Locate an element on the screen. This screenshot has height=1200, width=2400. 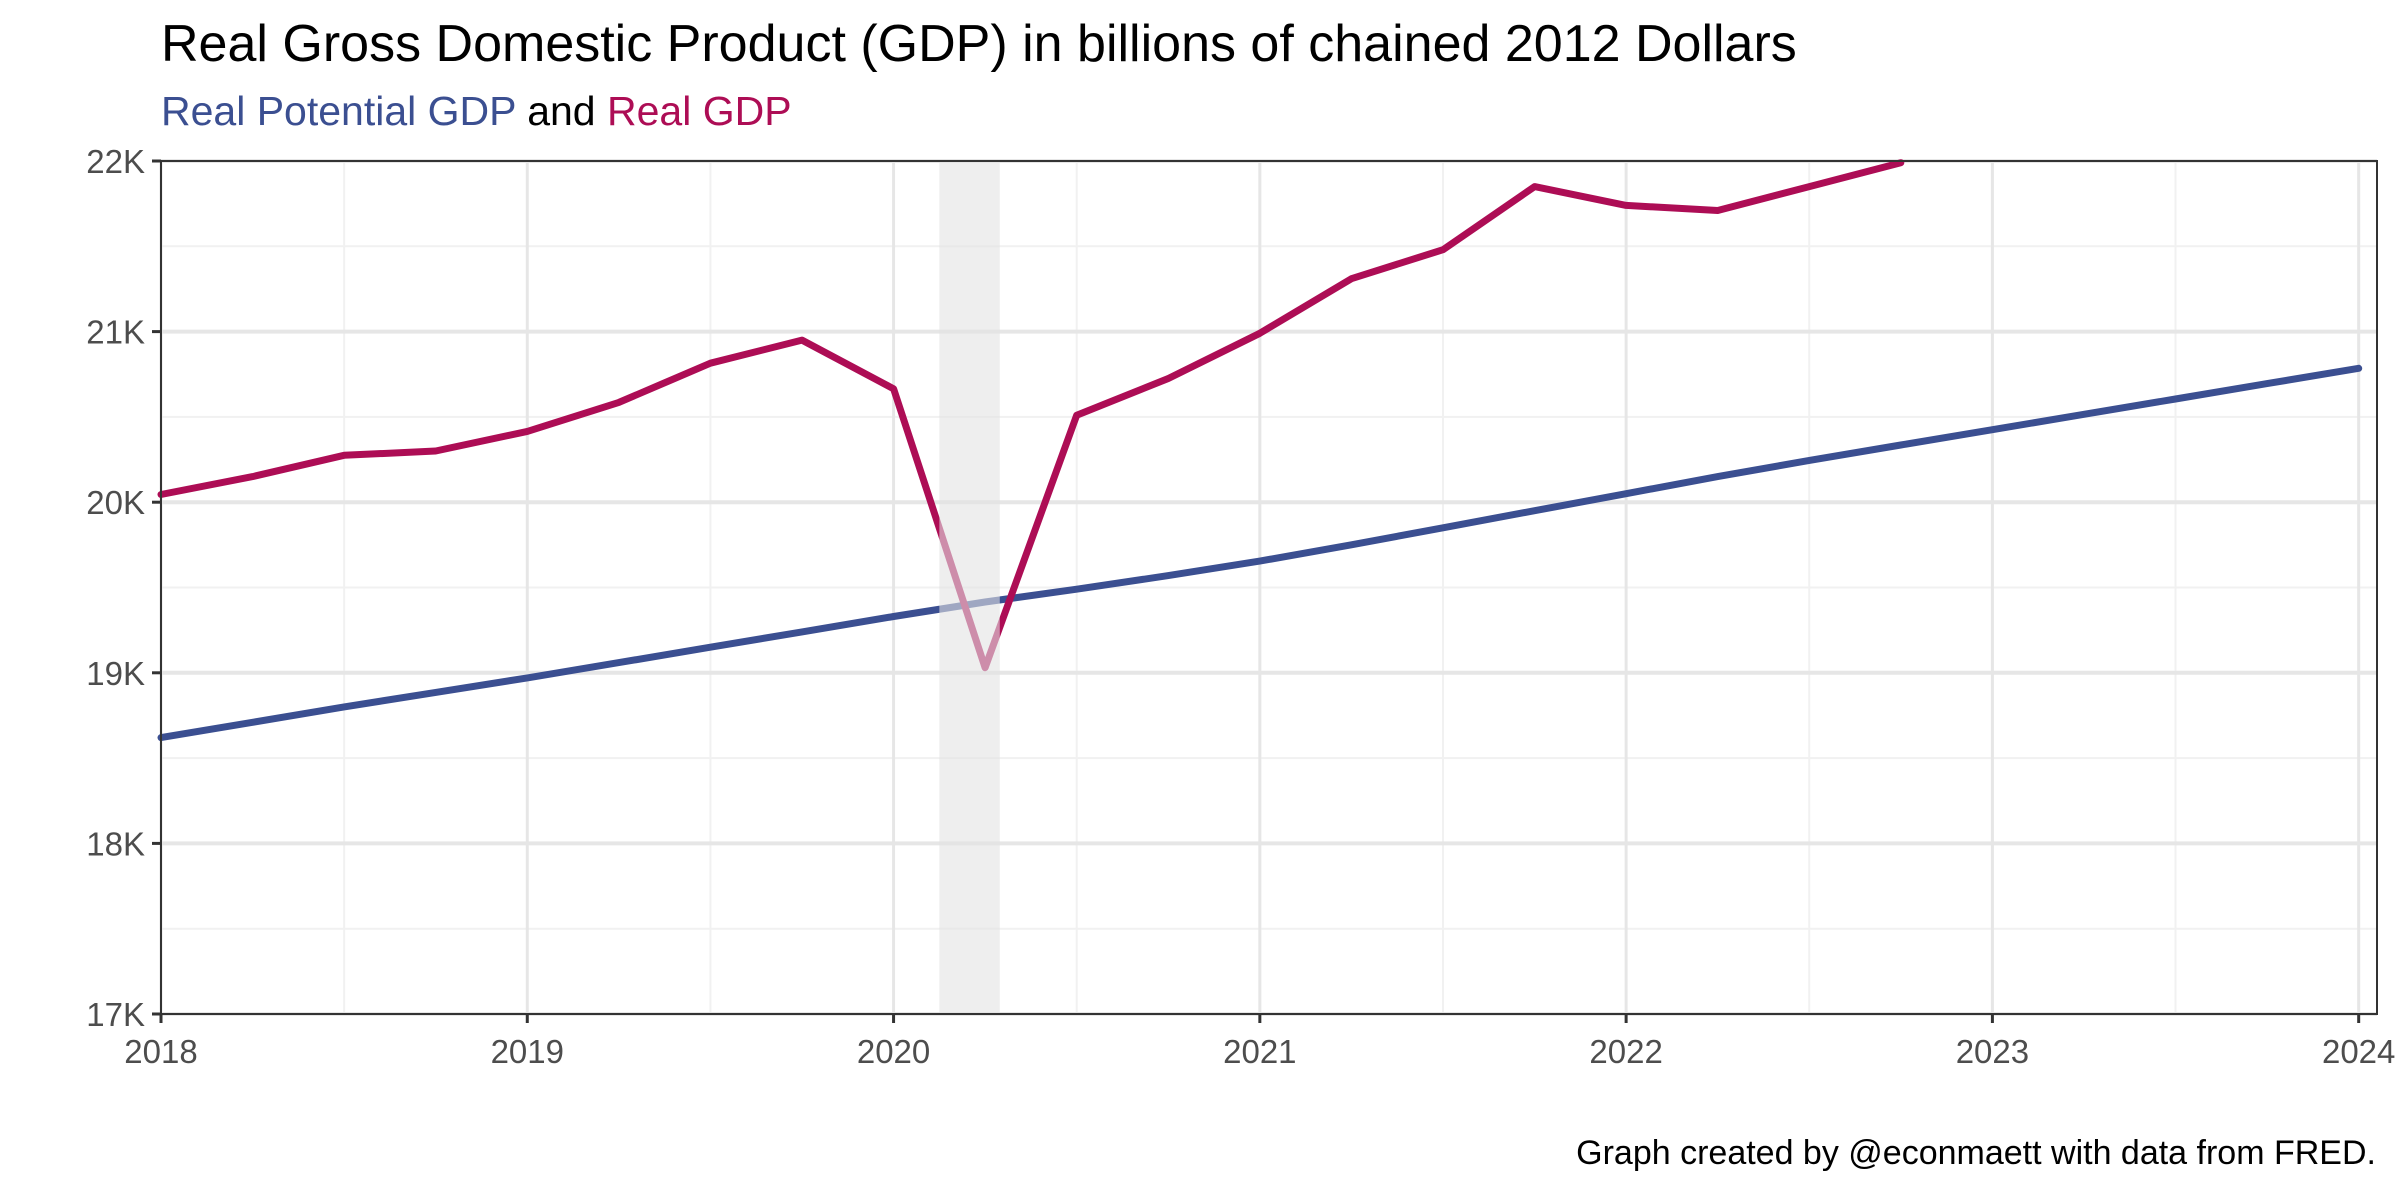
subtitle-connector: and is located at coordinates (561, 111).